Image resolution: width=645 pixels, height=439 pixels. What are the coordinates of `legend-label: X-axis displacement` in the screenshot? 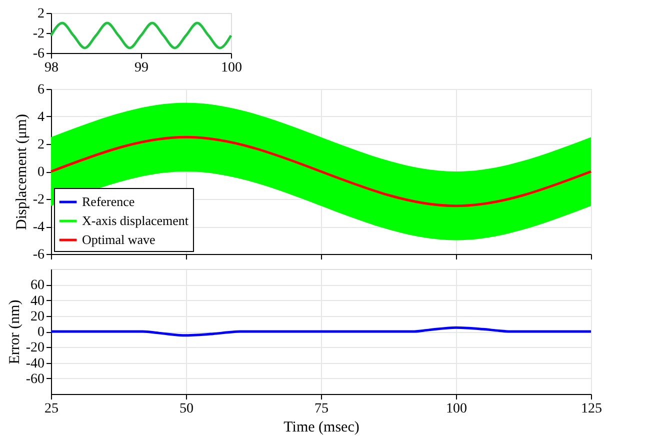 It's located at (135, 220).